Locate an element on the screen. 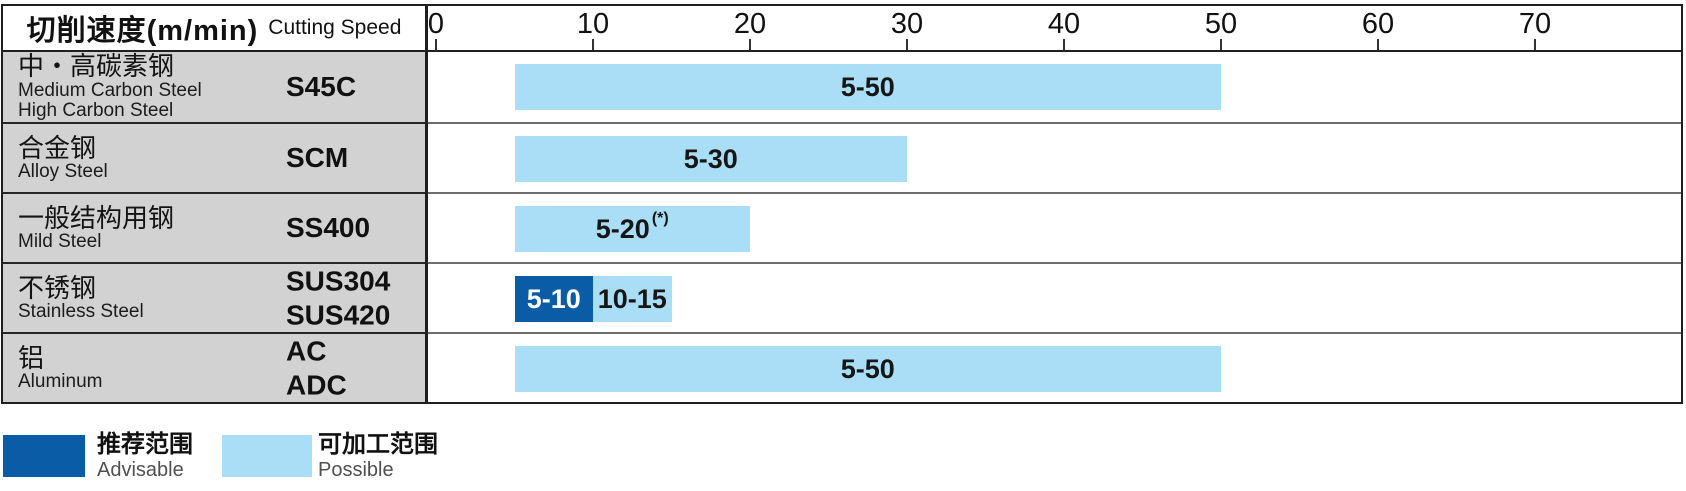 This screenshot has height=491, width=1686. material-cell: 不锈钢 Stainless Steel SUS304 SUS420 is located at coordinates (215, 297).